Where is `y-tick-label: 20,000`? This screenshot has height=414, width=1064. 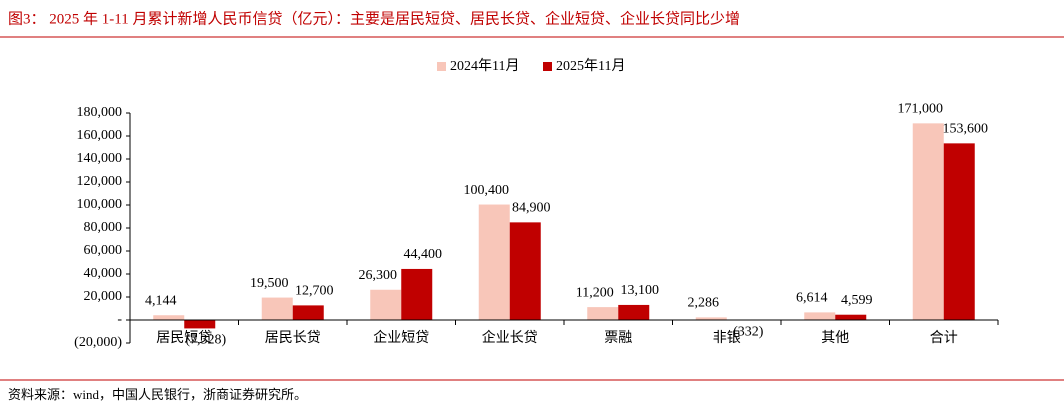 y-tick-label: 20,000 is located at coordinates (103, 296).